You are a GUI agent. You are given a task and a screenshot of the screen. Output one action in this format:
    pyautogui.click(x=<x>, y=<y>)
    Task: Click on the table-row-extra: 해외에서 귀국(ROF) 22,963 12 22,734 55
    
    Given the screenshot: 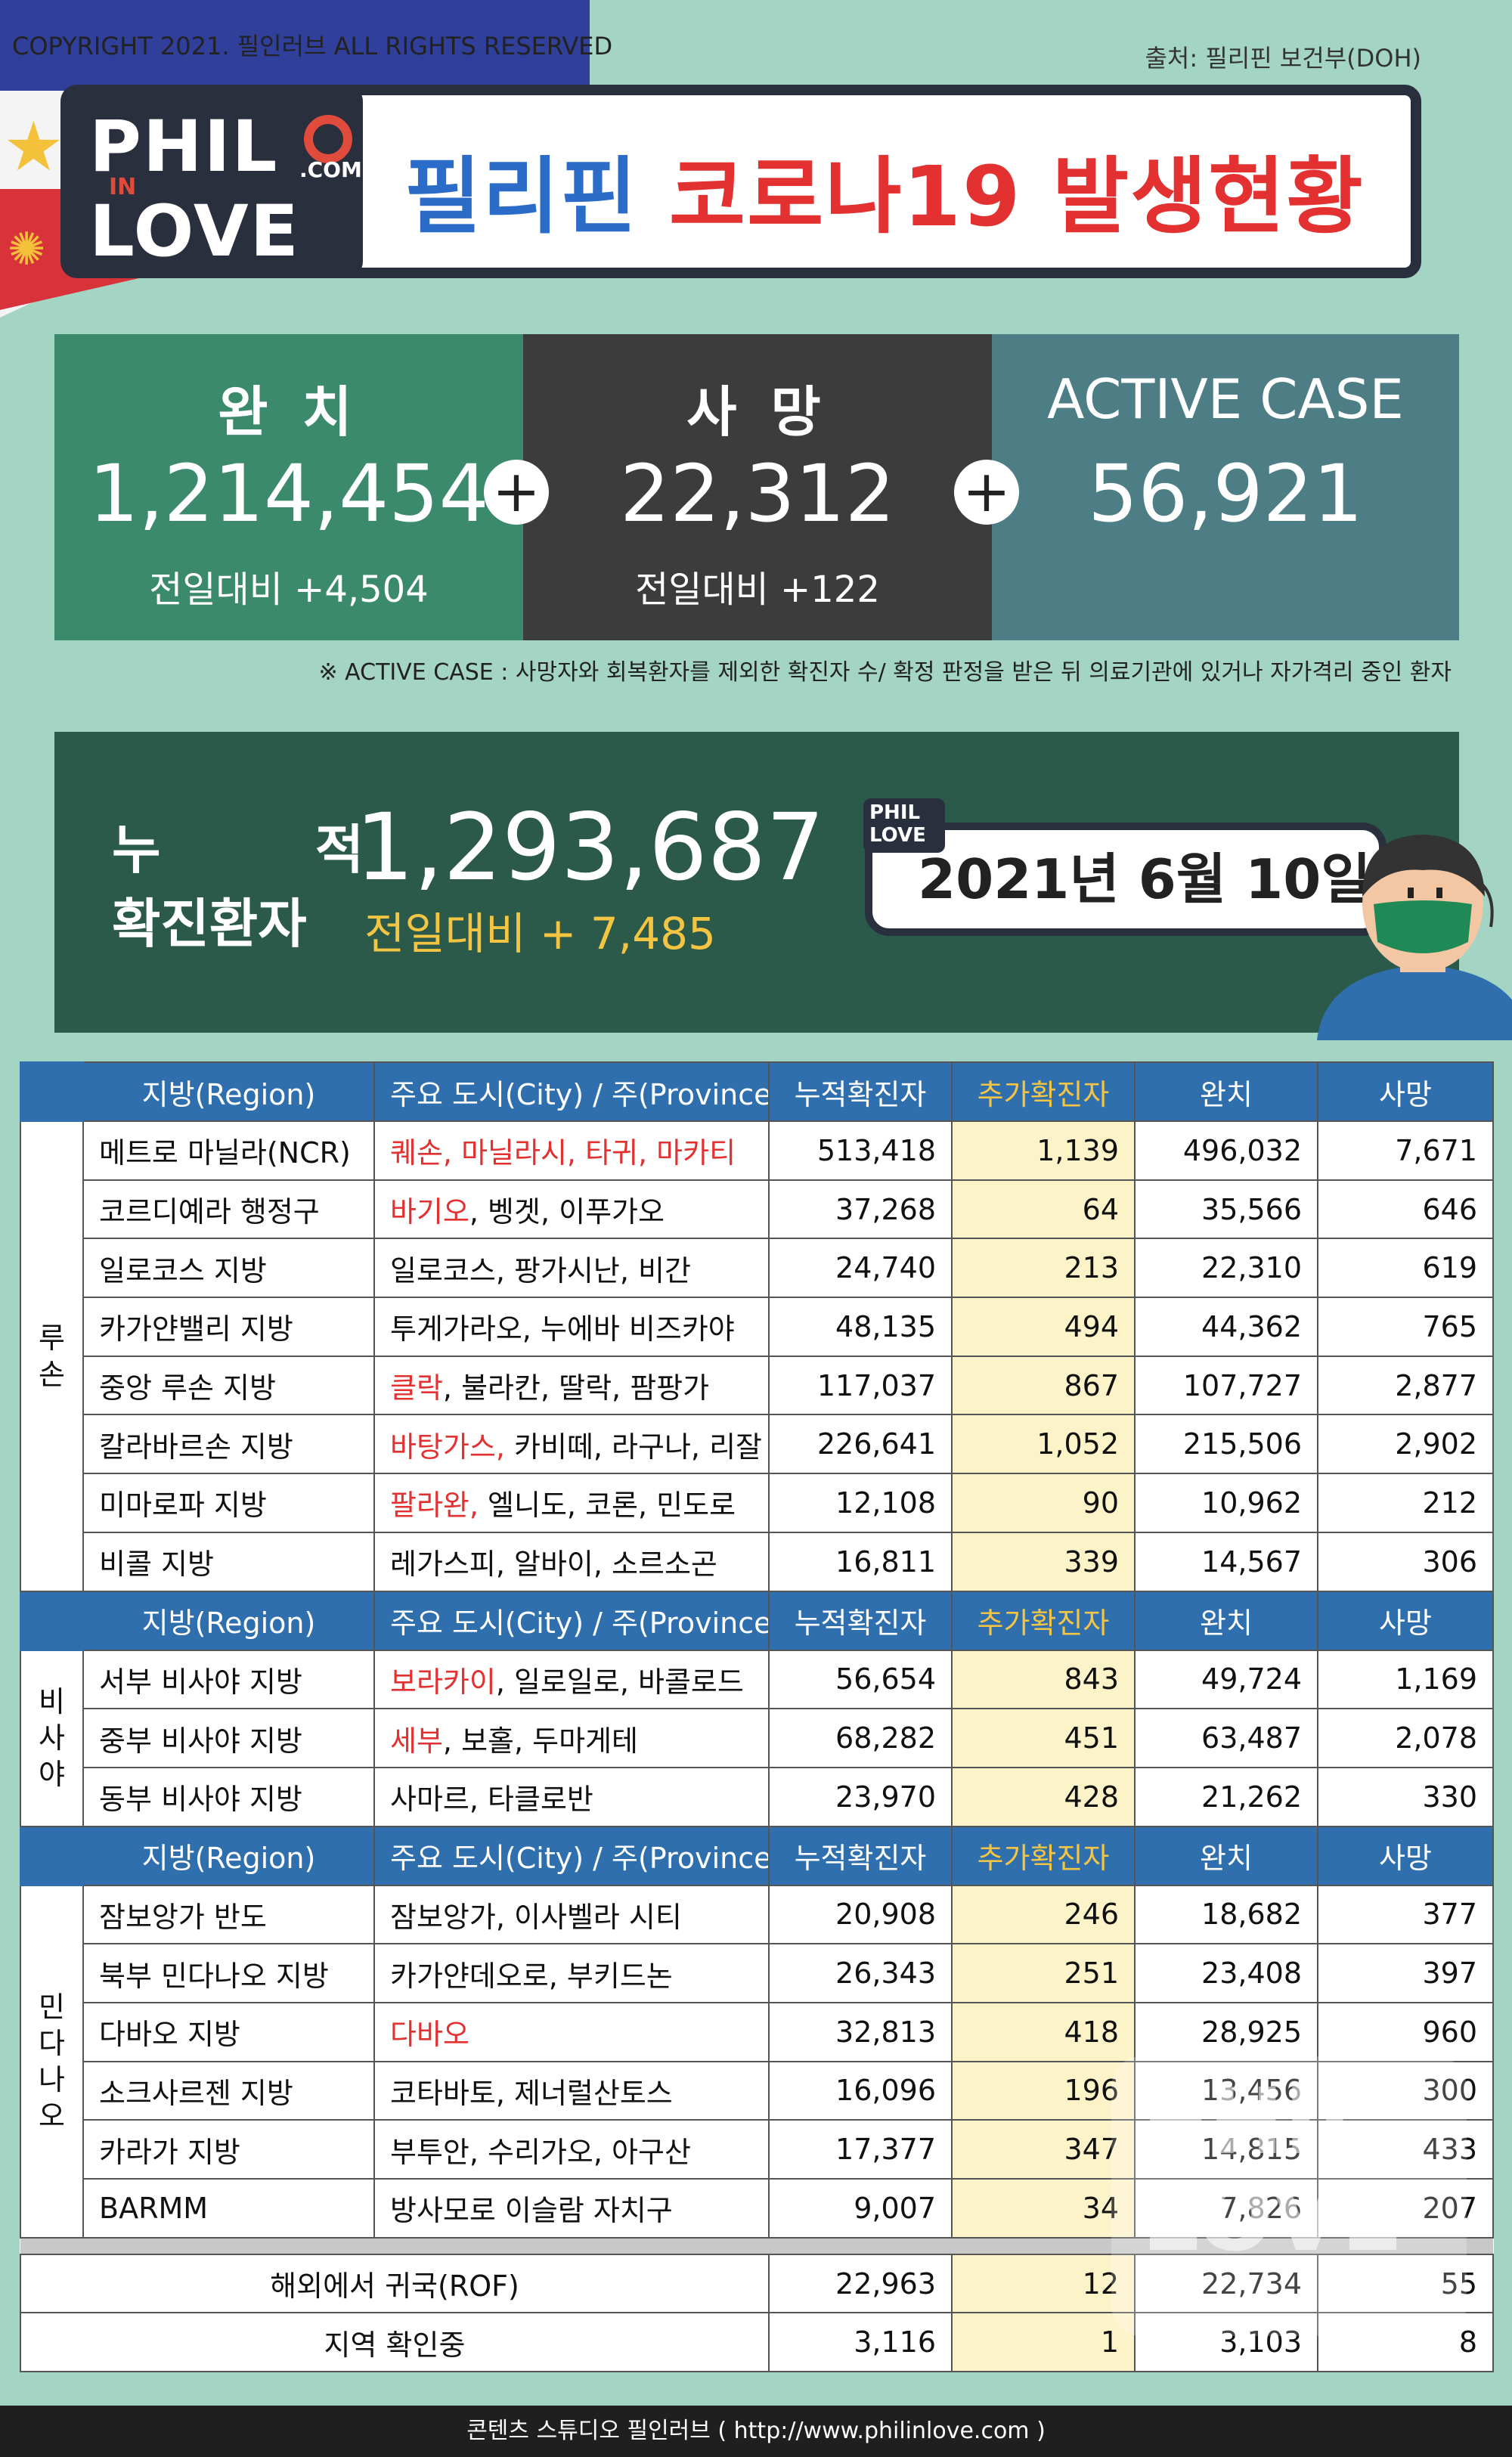 What is the action you would take?
    pyautogui.click(x=757, y=2283)
    